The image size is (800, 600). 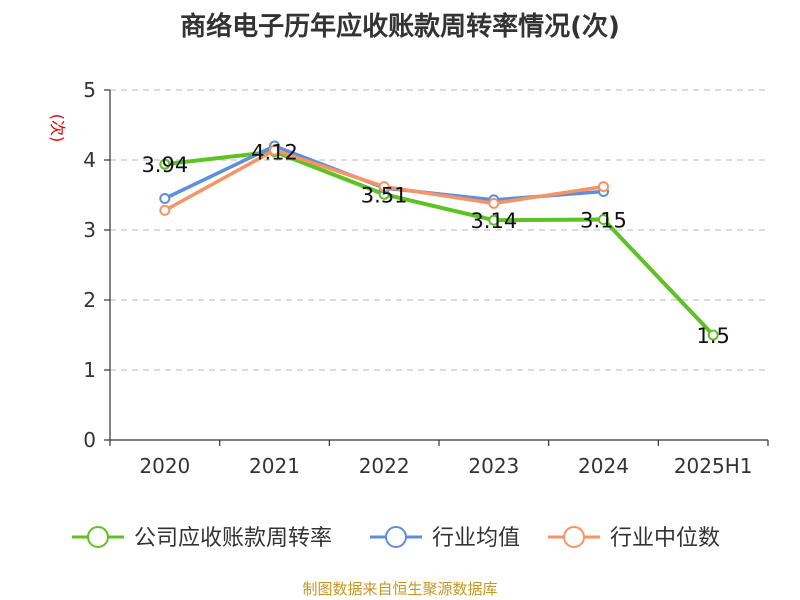 I want to click on data-label: 3.14, so click(x=493, y=221).